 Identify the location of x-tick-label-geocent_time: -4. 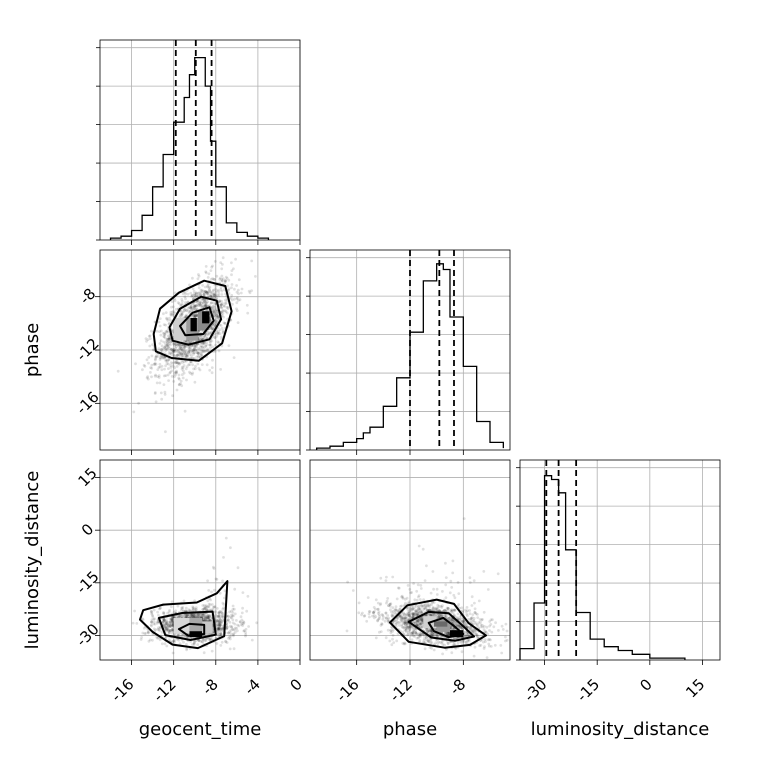
(252, 686).